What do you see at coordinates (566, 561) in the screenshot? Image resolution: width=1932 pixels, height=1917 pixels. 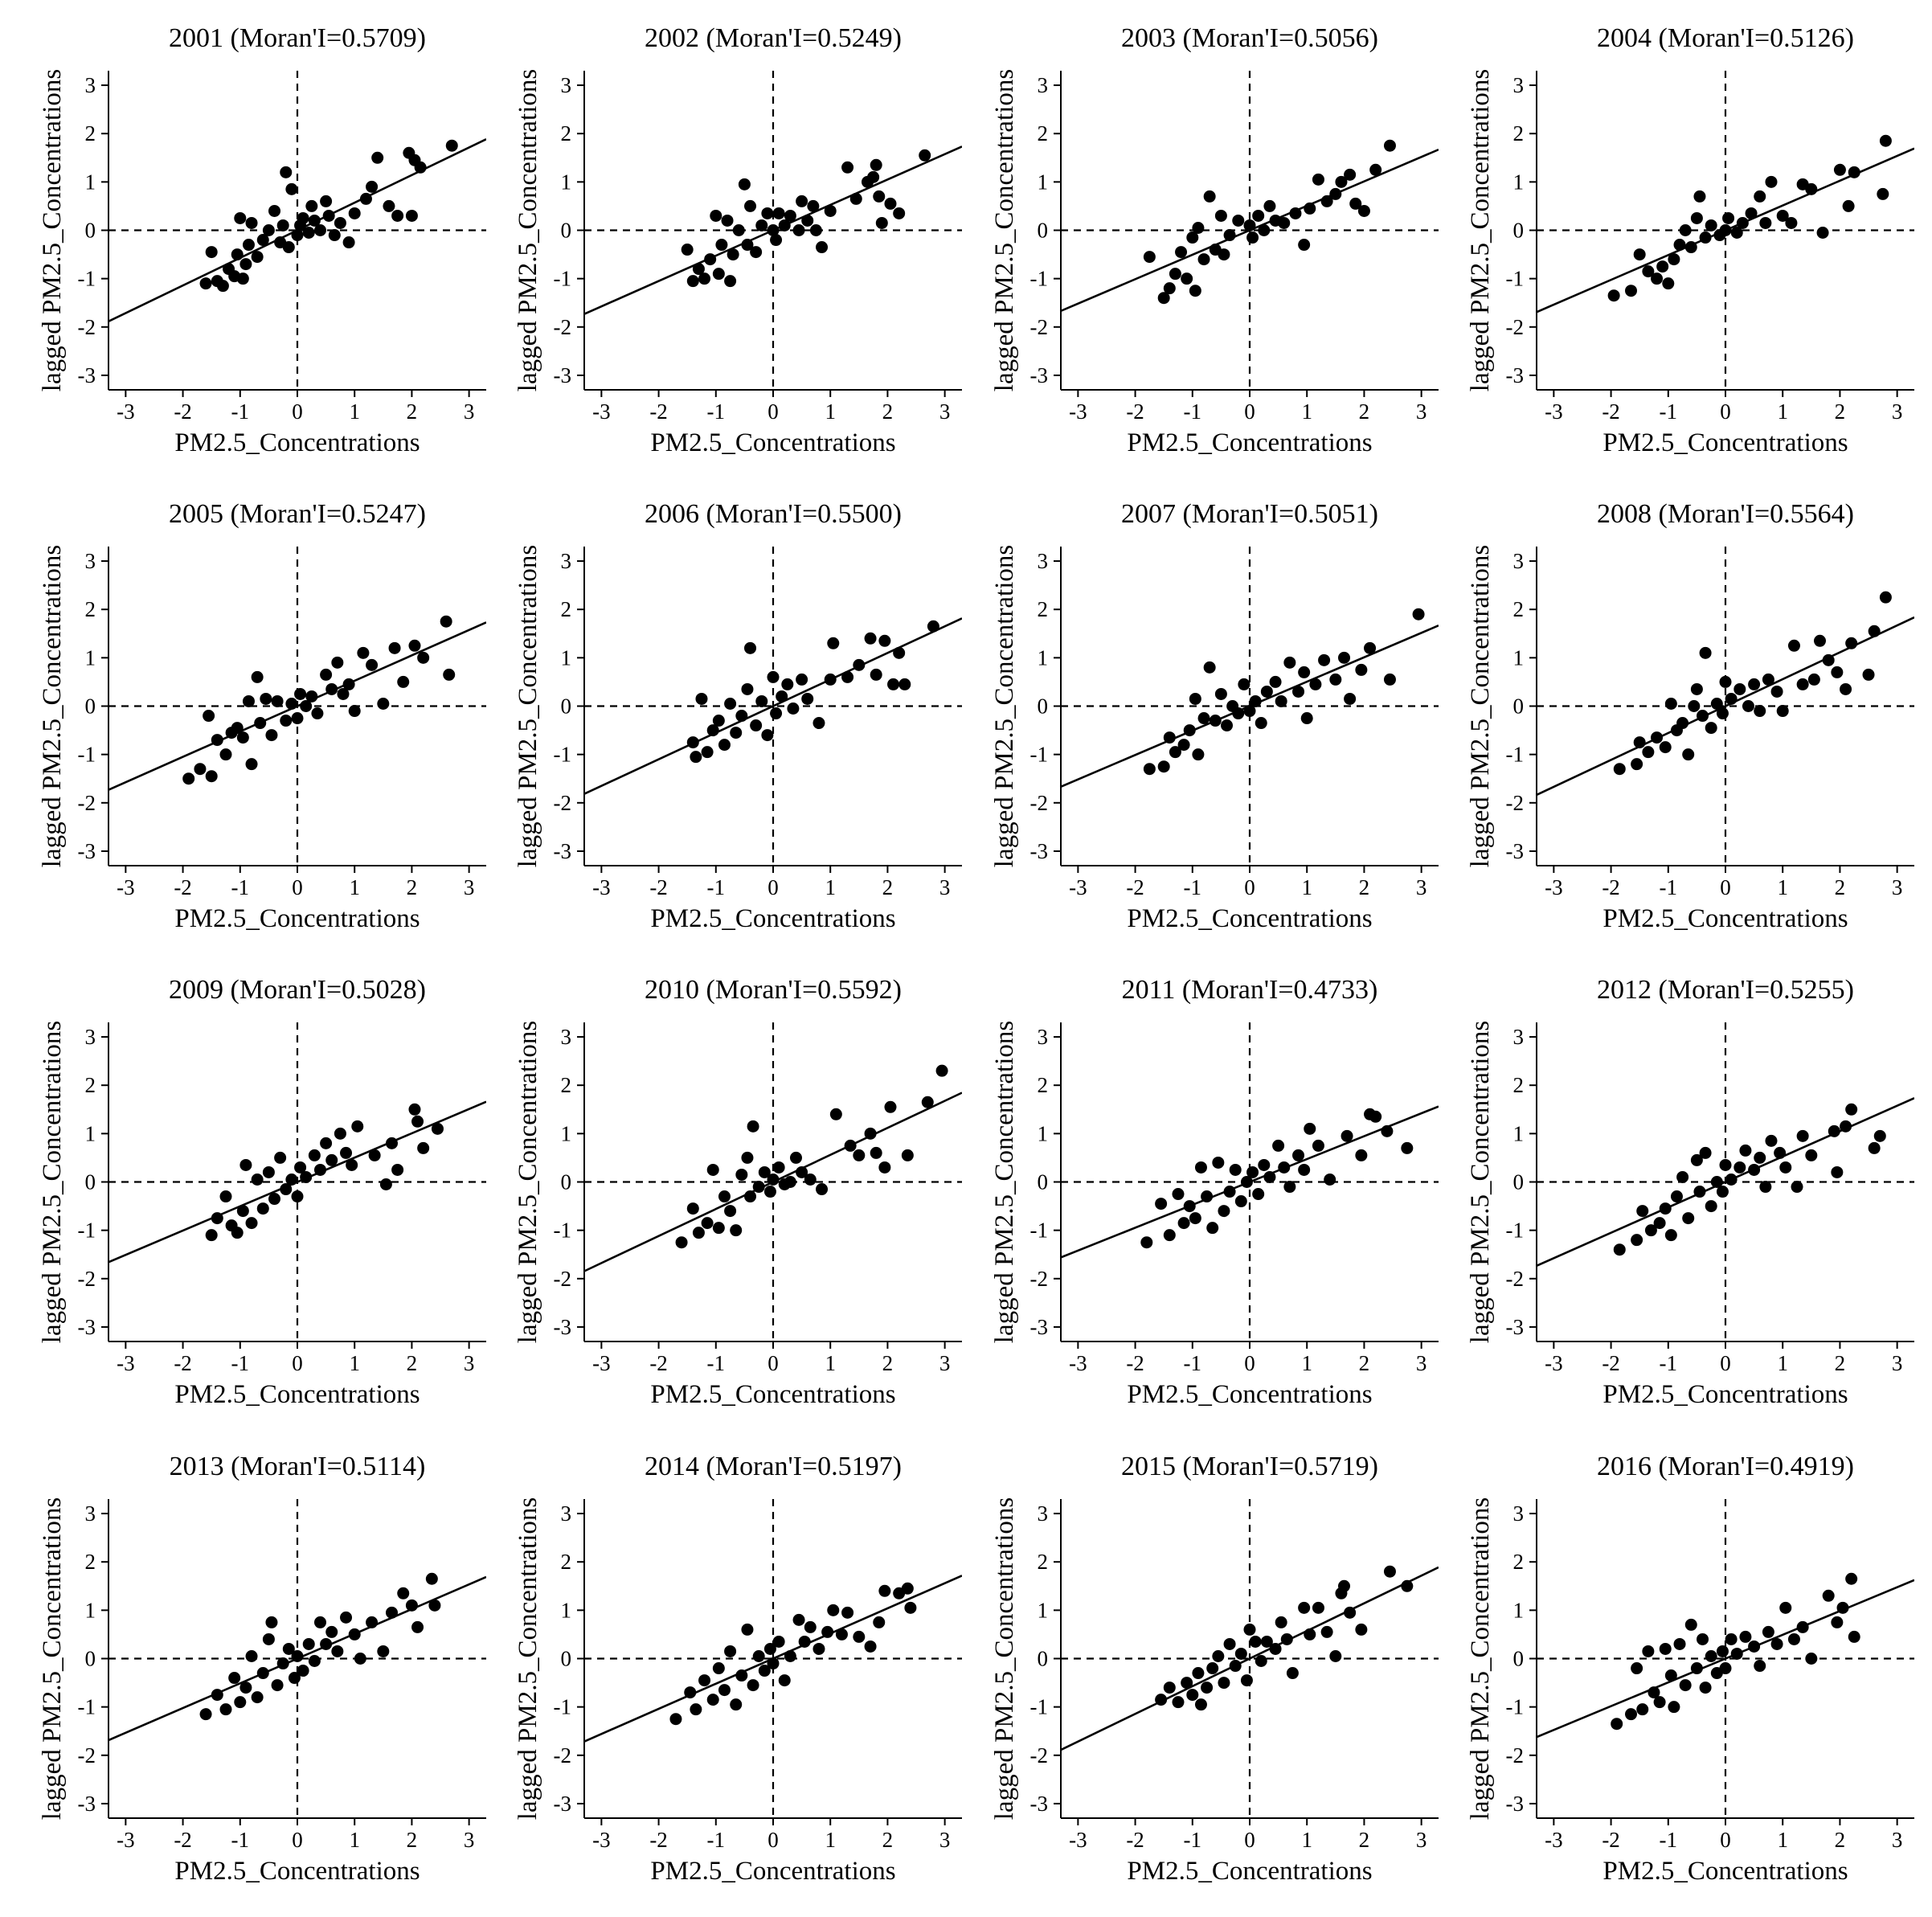 I see `y-tick-label: 3` at bounding box center [566, 561].